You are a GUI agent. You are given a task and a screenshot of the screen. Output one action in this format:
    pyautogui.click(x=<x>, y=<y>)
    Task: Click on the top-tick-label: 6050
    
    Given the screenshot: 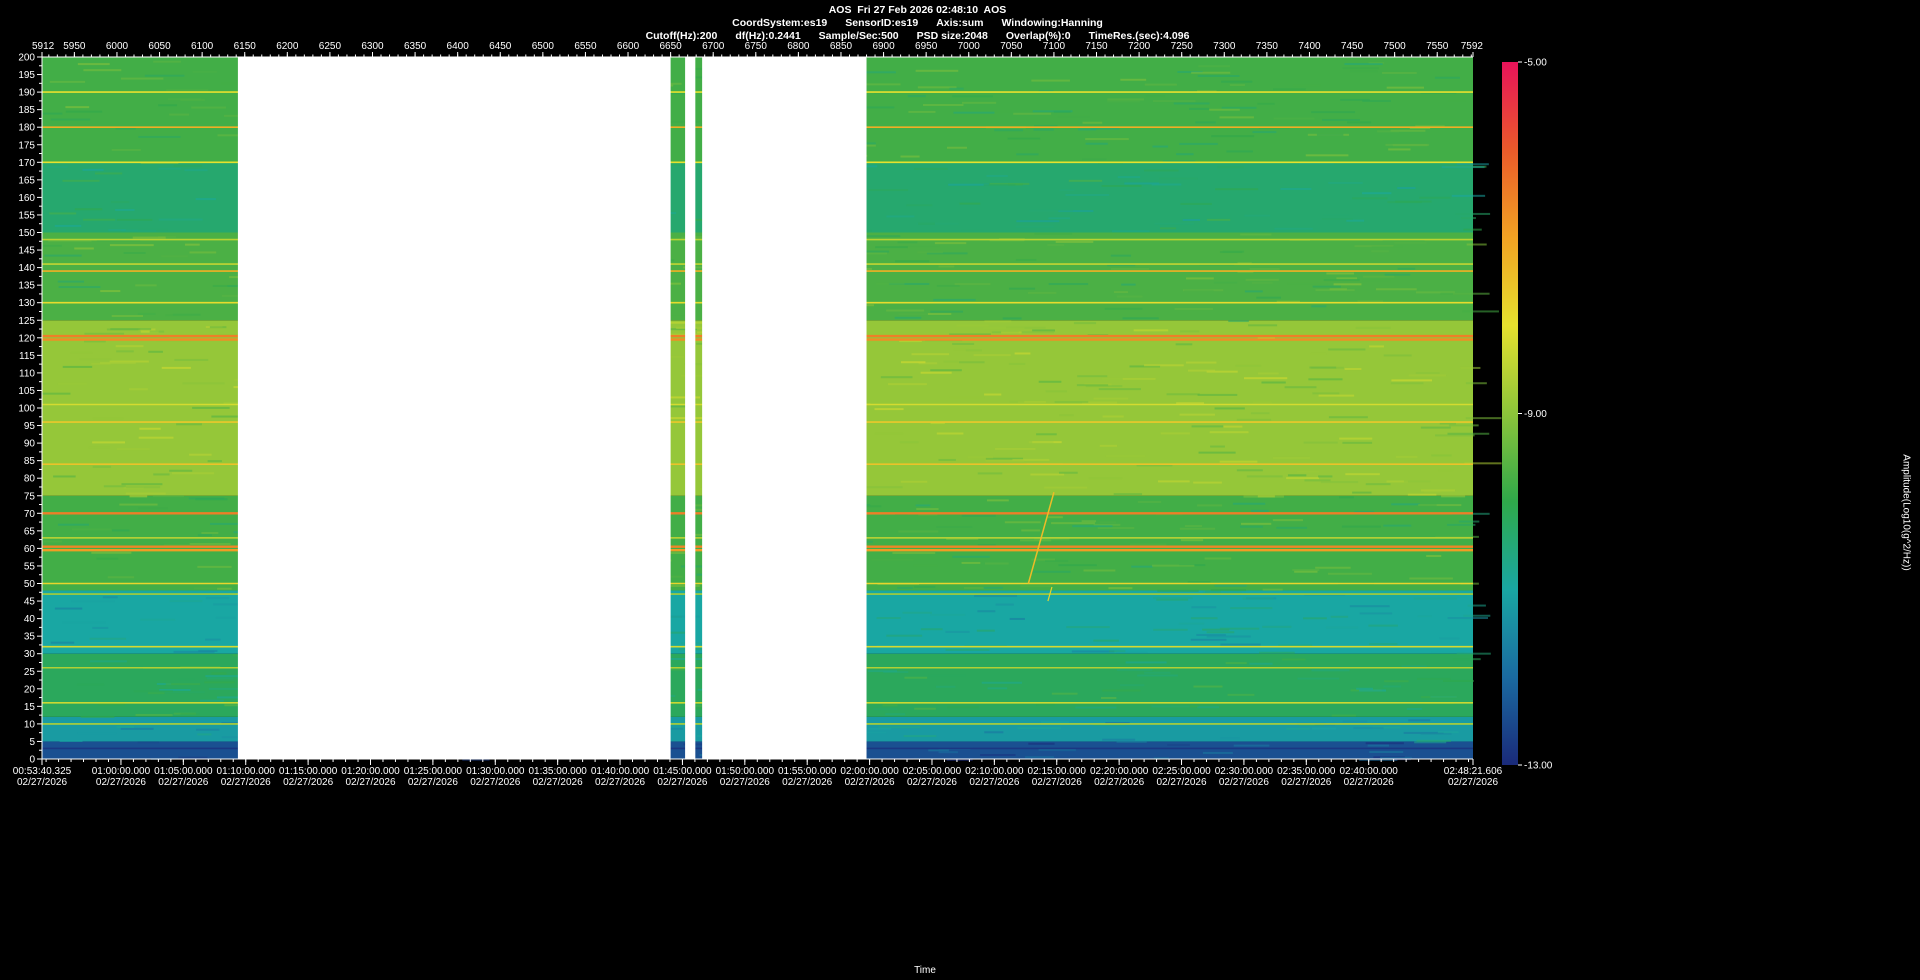 What is the action you would take?
    pyautogui.click(x=159, y=46)
    